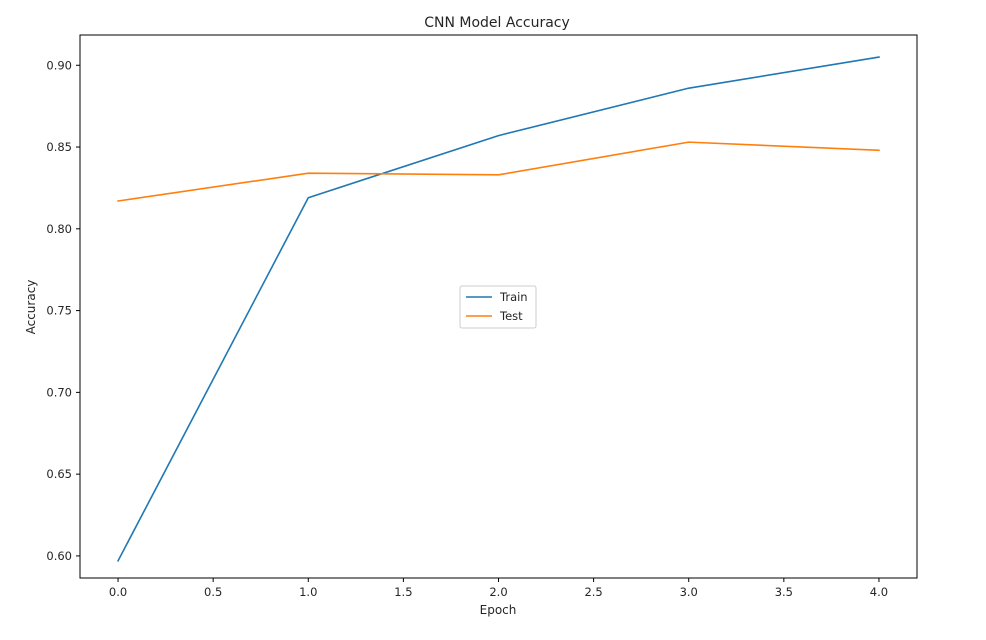  I want to click on x-axis-label: Epoch, so click(498, 610).